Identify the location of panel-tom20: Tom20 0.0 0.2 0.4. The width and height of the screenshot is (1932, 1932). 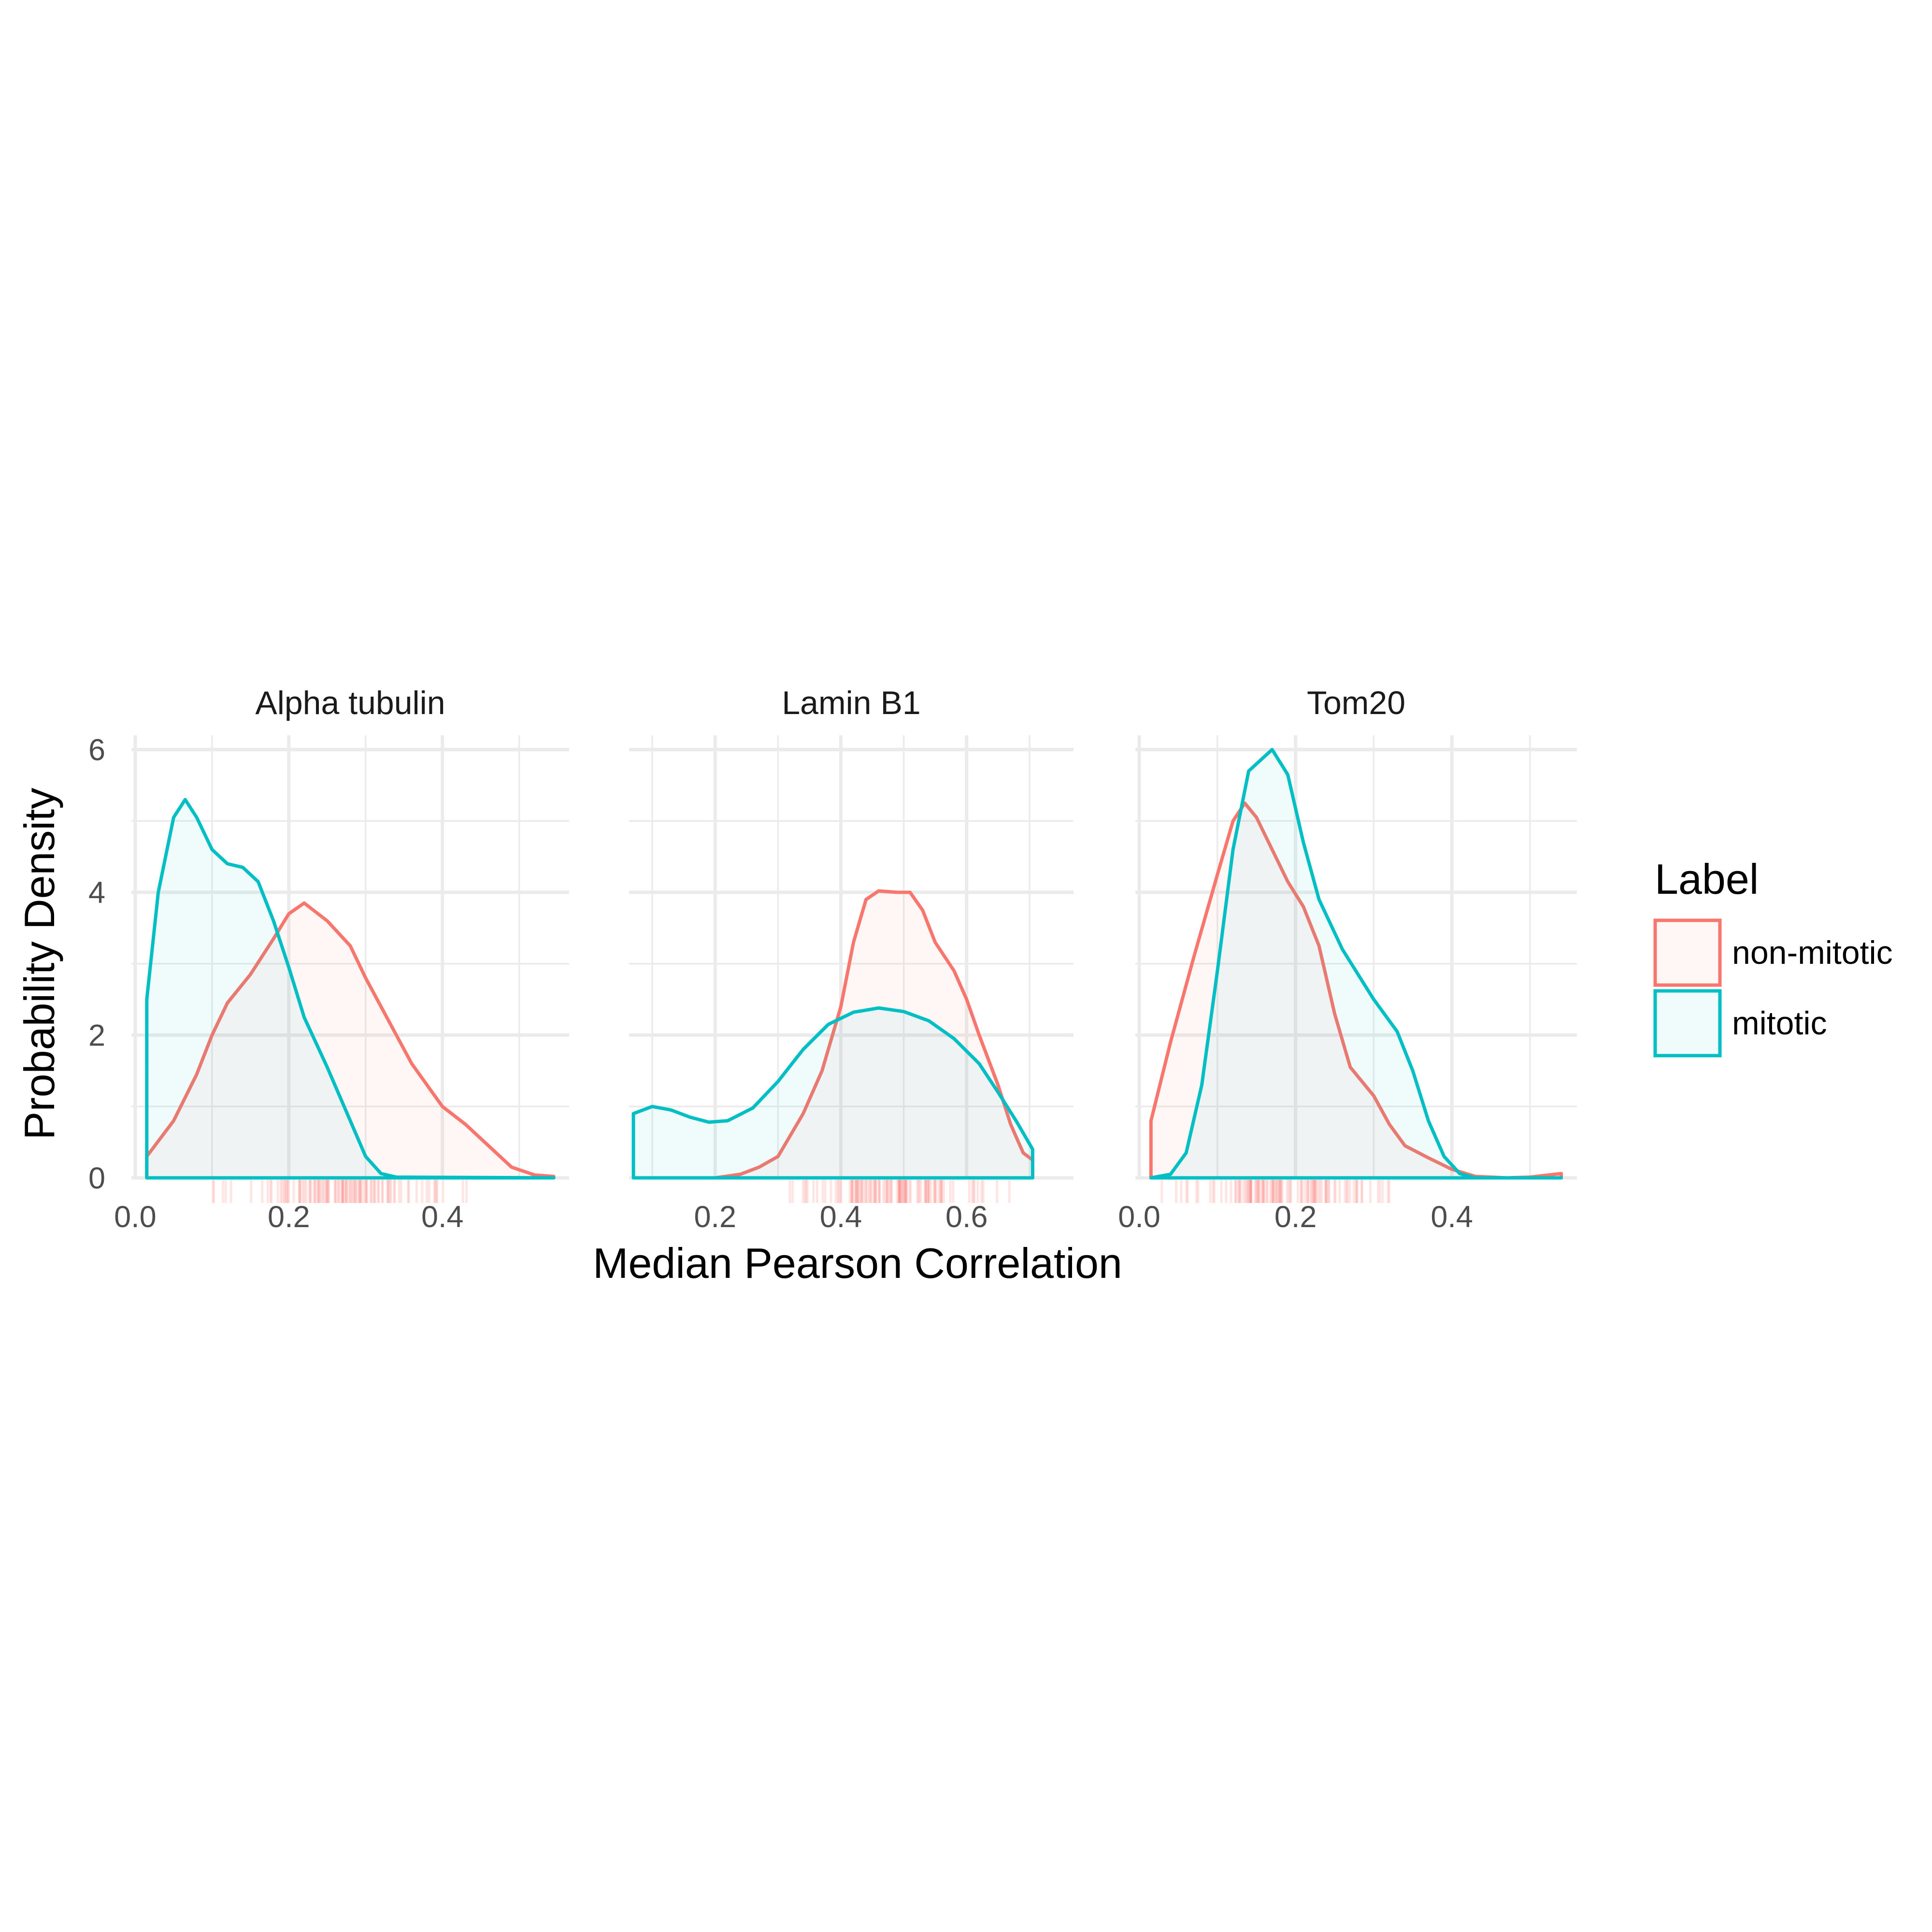
(1348, 960).